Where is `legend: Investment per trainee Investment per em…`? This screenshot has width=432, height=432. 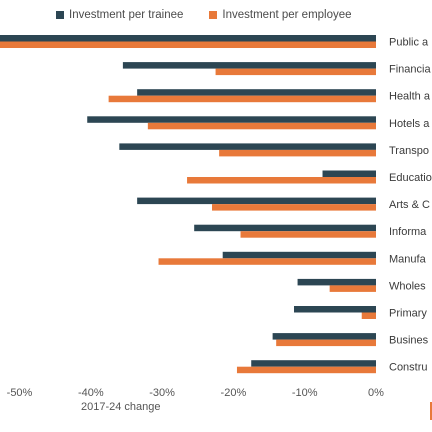 legend: Investment per trainee Investment per em… is located at coordinates (204, 15).